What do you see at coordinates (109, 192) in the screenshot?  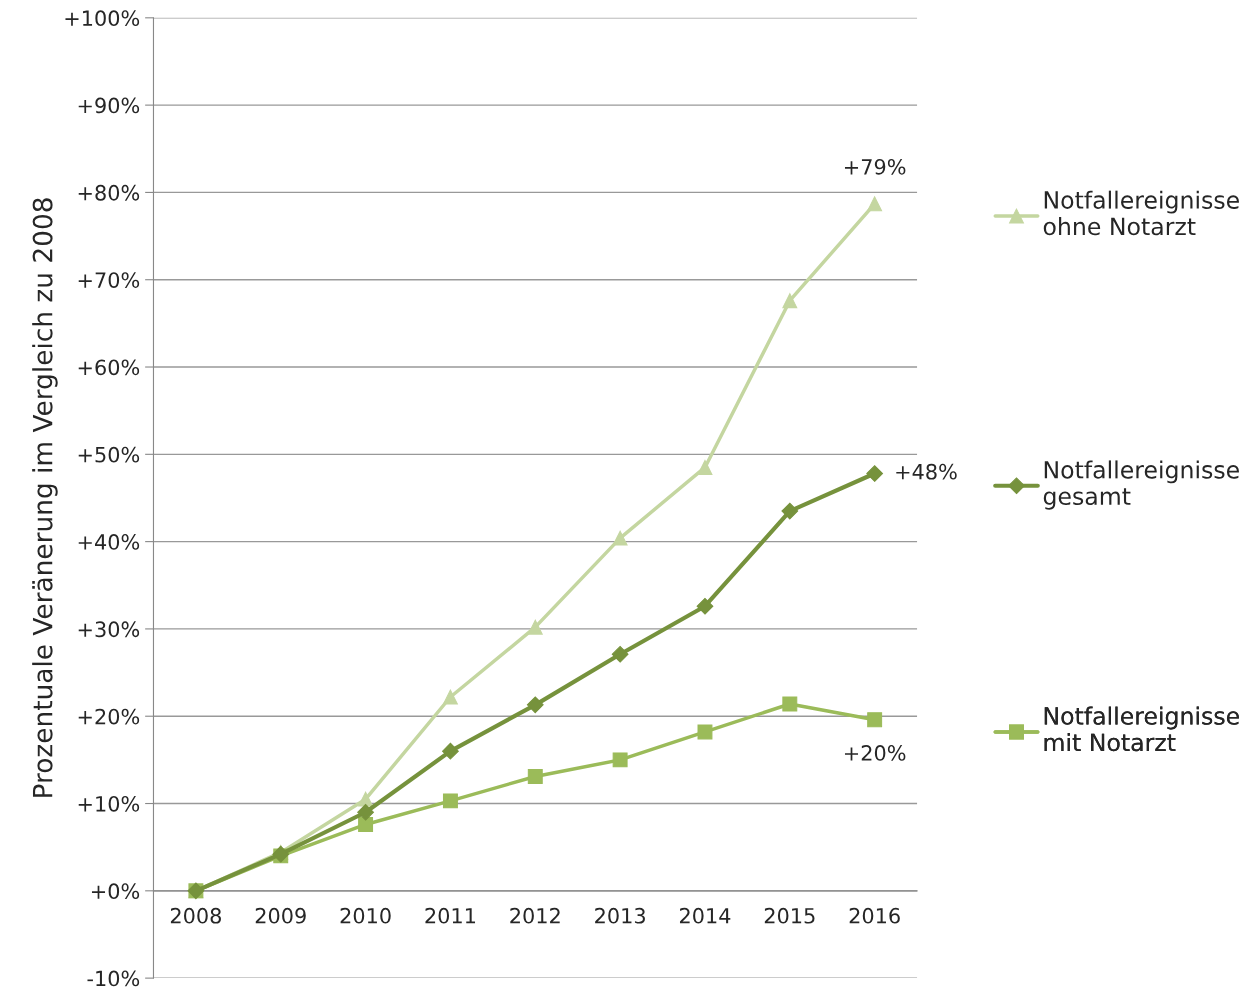 I see `y-tick-label: +80%` at bounding box center [109, 192].